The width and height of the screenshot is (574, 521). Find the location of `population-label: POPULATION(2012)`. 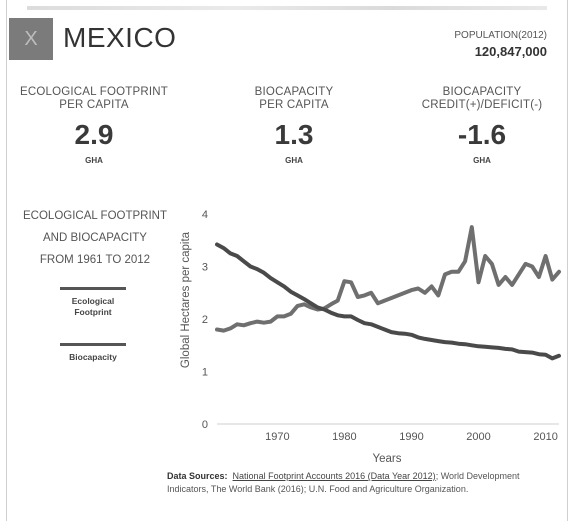

population-label: POPULATION(2012) is located at coordinates (500, 35).